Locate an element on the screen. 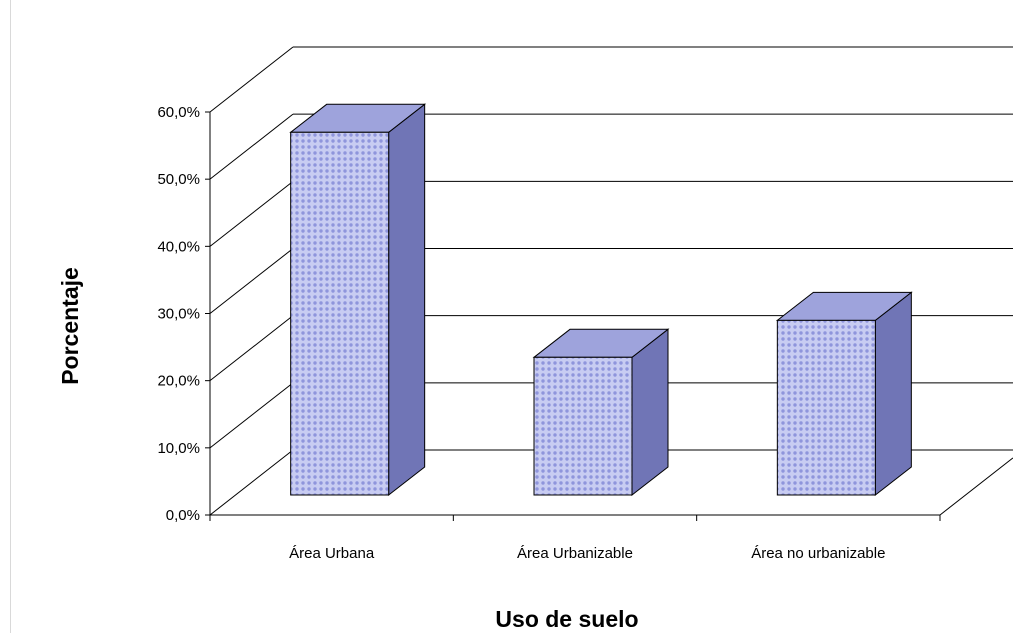 Image resolution: width=1013 pixels, height=638 pixels. x-tick-label: Área Urbanizable is located at coordinates (575, 553).